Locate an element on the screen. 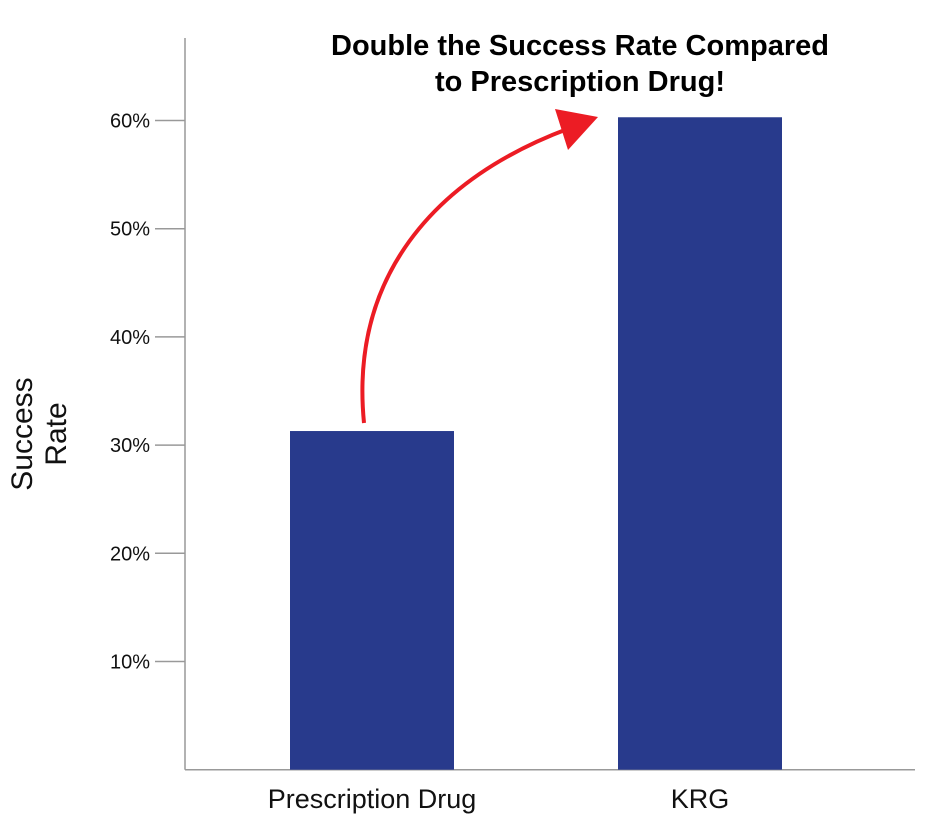 The image size is (950, 839). chart-title-line-2: to Prescription Drug! is located at coordinates (579, 82).